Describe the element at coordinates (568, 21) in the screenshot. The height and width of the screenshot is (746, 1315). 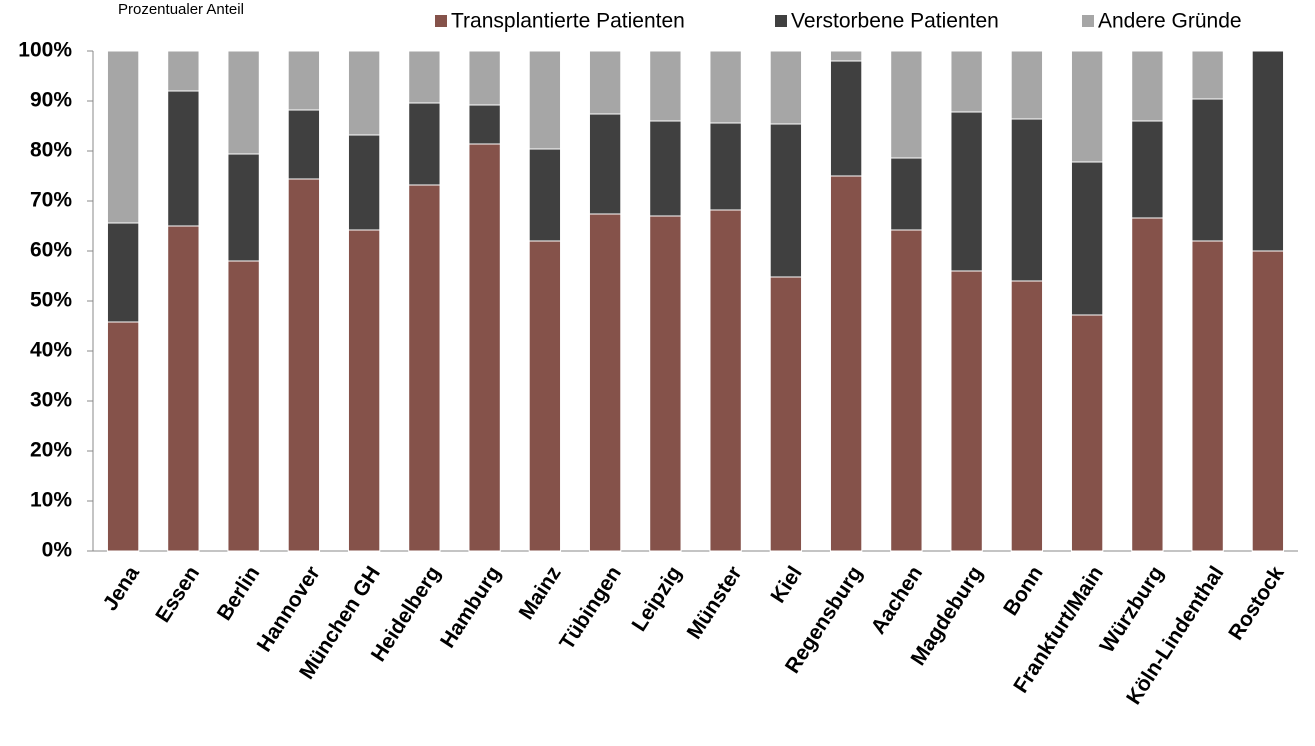
I see `legend-label: Transplantierte Patienten` at that location.